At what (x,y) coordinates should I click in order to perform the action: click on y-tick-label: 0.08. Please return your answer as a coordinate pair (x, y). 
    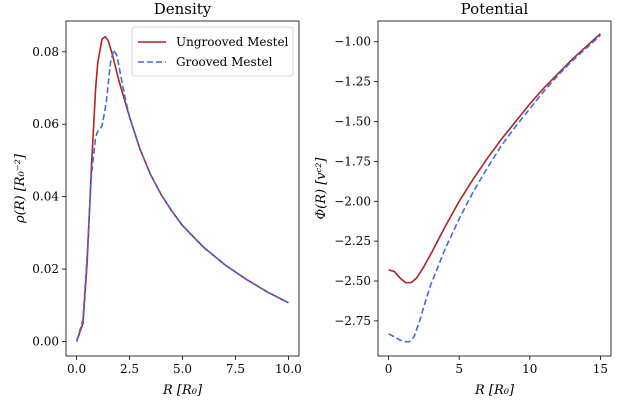
    Looking at the image, I should click on (45, 52).